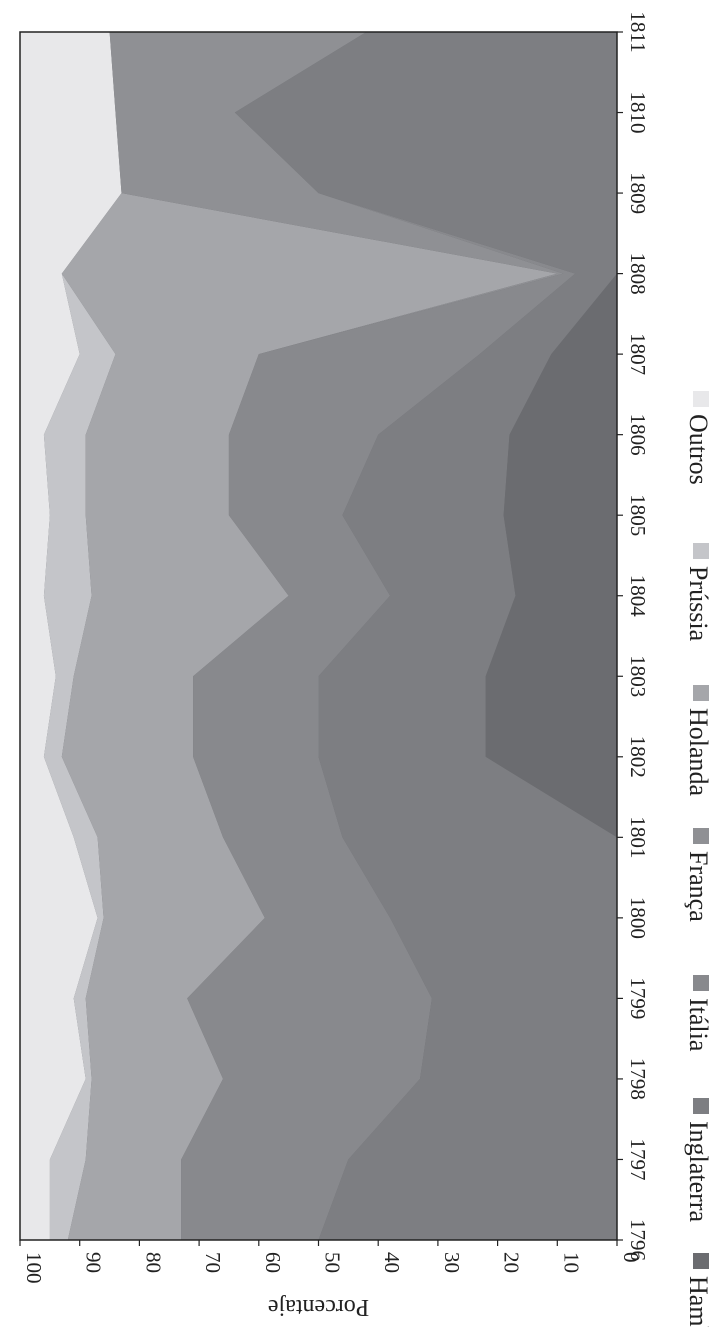 The image size is (720, 1327). Describe the element at coordinates (638, 1079) in the screenshot. I see `x-tick-label-1798: 1798` at that location.